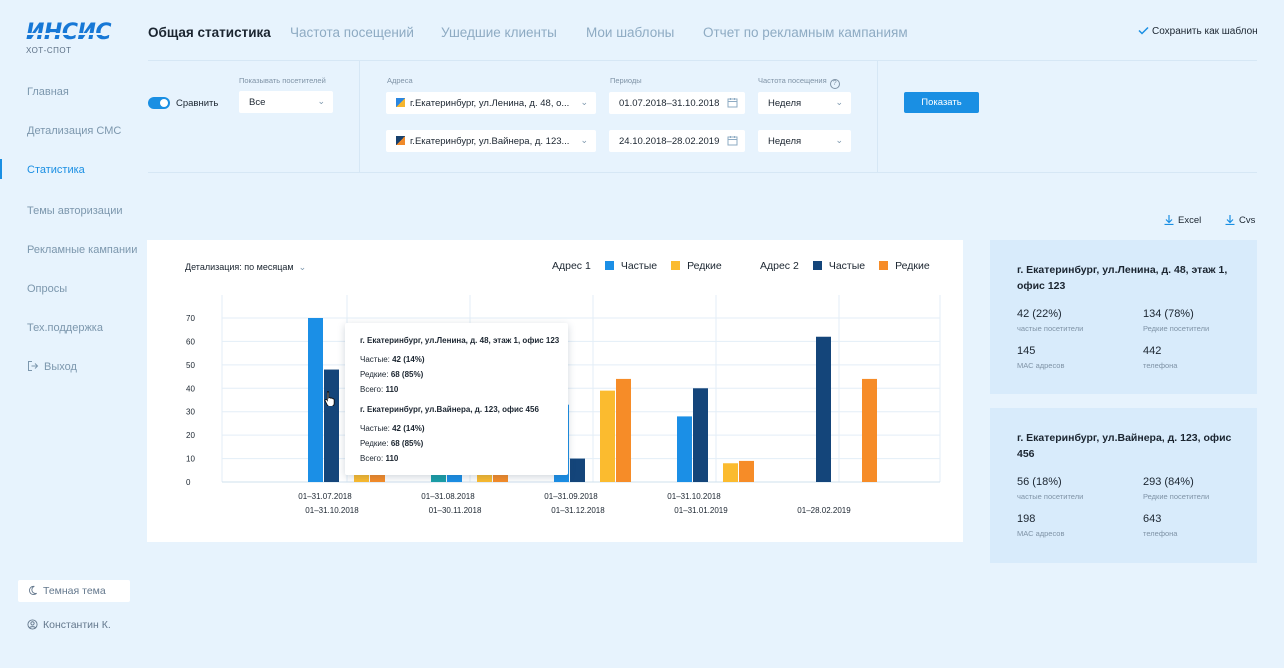 The width and height of the screenshot is (1284, 668). I want to click on compare-label: Сравнить, so click(197, 103).